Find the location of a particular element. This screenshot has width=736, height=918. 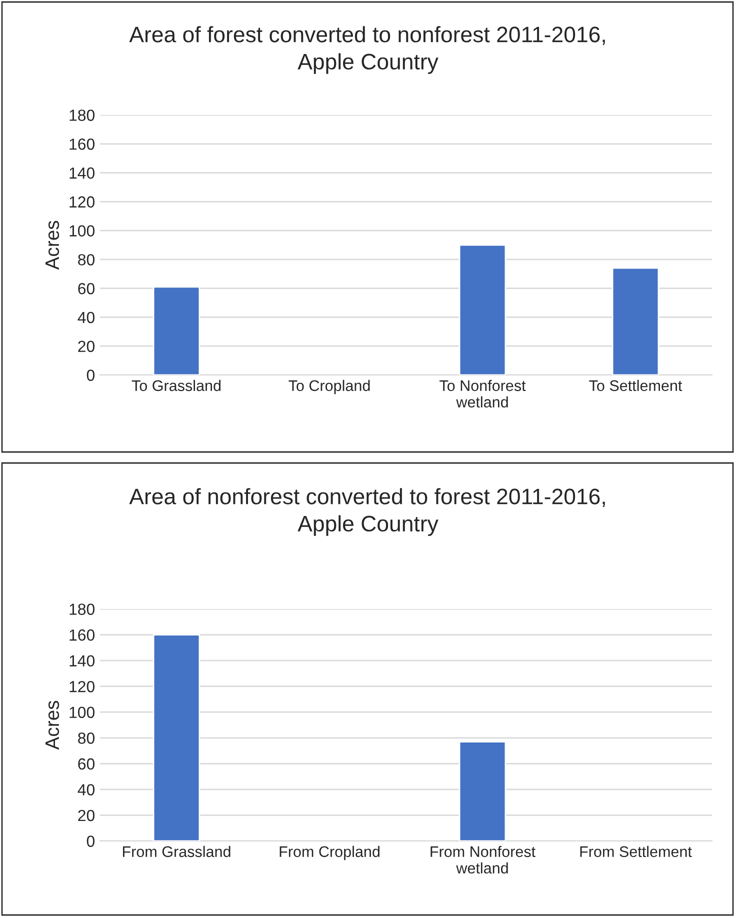

x-tick-label: To Nonforest wetland is located at coordinates (483, 394).